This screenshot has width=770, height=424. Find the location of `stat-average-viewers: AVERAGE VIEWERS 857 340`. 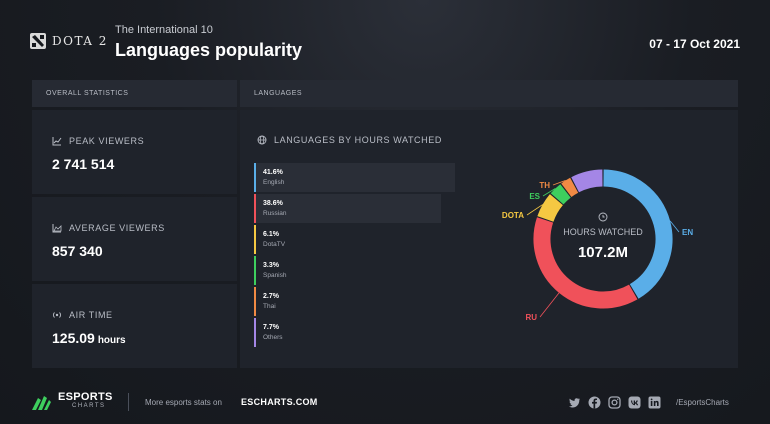

stat-average-viewers: AVERAGE VIEWERS 857 340 is located at coordinates (134, 239).